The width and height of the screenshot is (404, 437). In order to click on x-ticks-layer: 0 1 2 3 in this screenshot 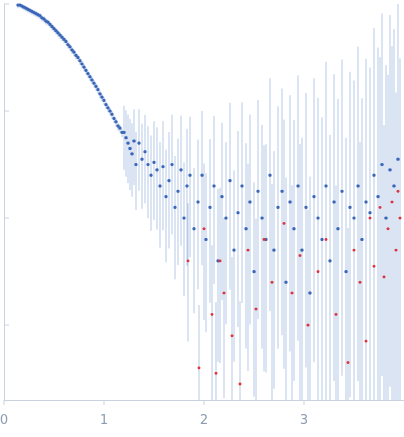, I will do `click(154, 414)`.